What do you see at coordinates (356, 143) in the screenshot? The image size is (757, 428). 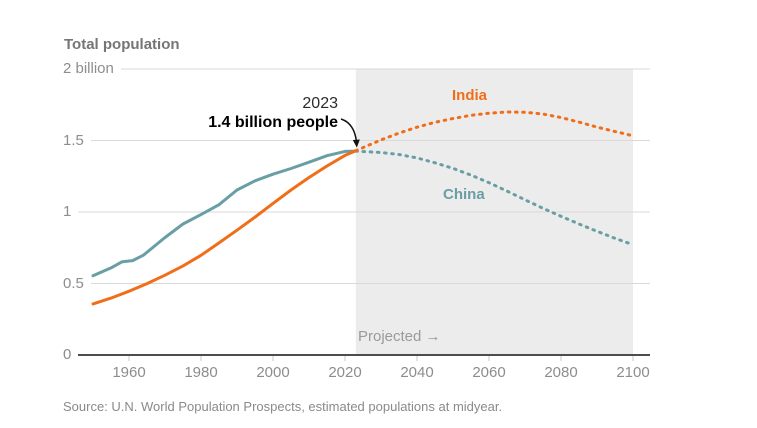 I see `annotation-arrowhead` at bounding box center [356, 143].